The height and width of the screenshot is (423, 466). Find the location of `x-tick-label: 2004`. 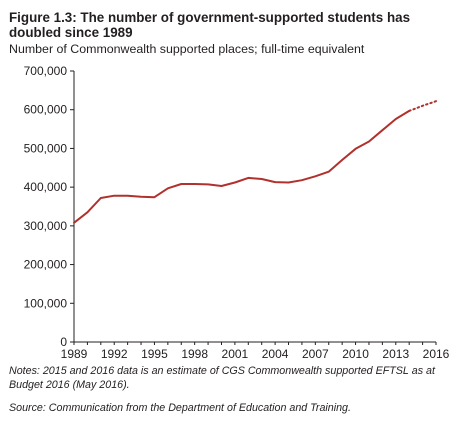

x-tick-label: 2004 is located at coordinates (275, 354).